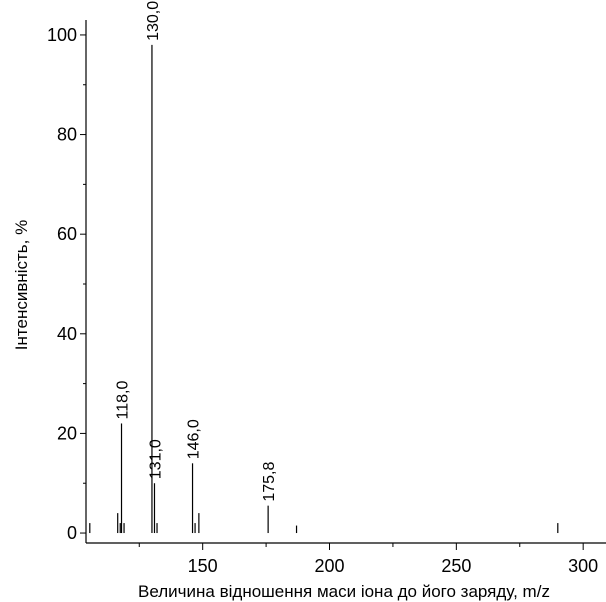 This screenshot has height=602, width=606. I want to click on x-tick-label: 200, so click(329, 566).